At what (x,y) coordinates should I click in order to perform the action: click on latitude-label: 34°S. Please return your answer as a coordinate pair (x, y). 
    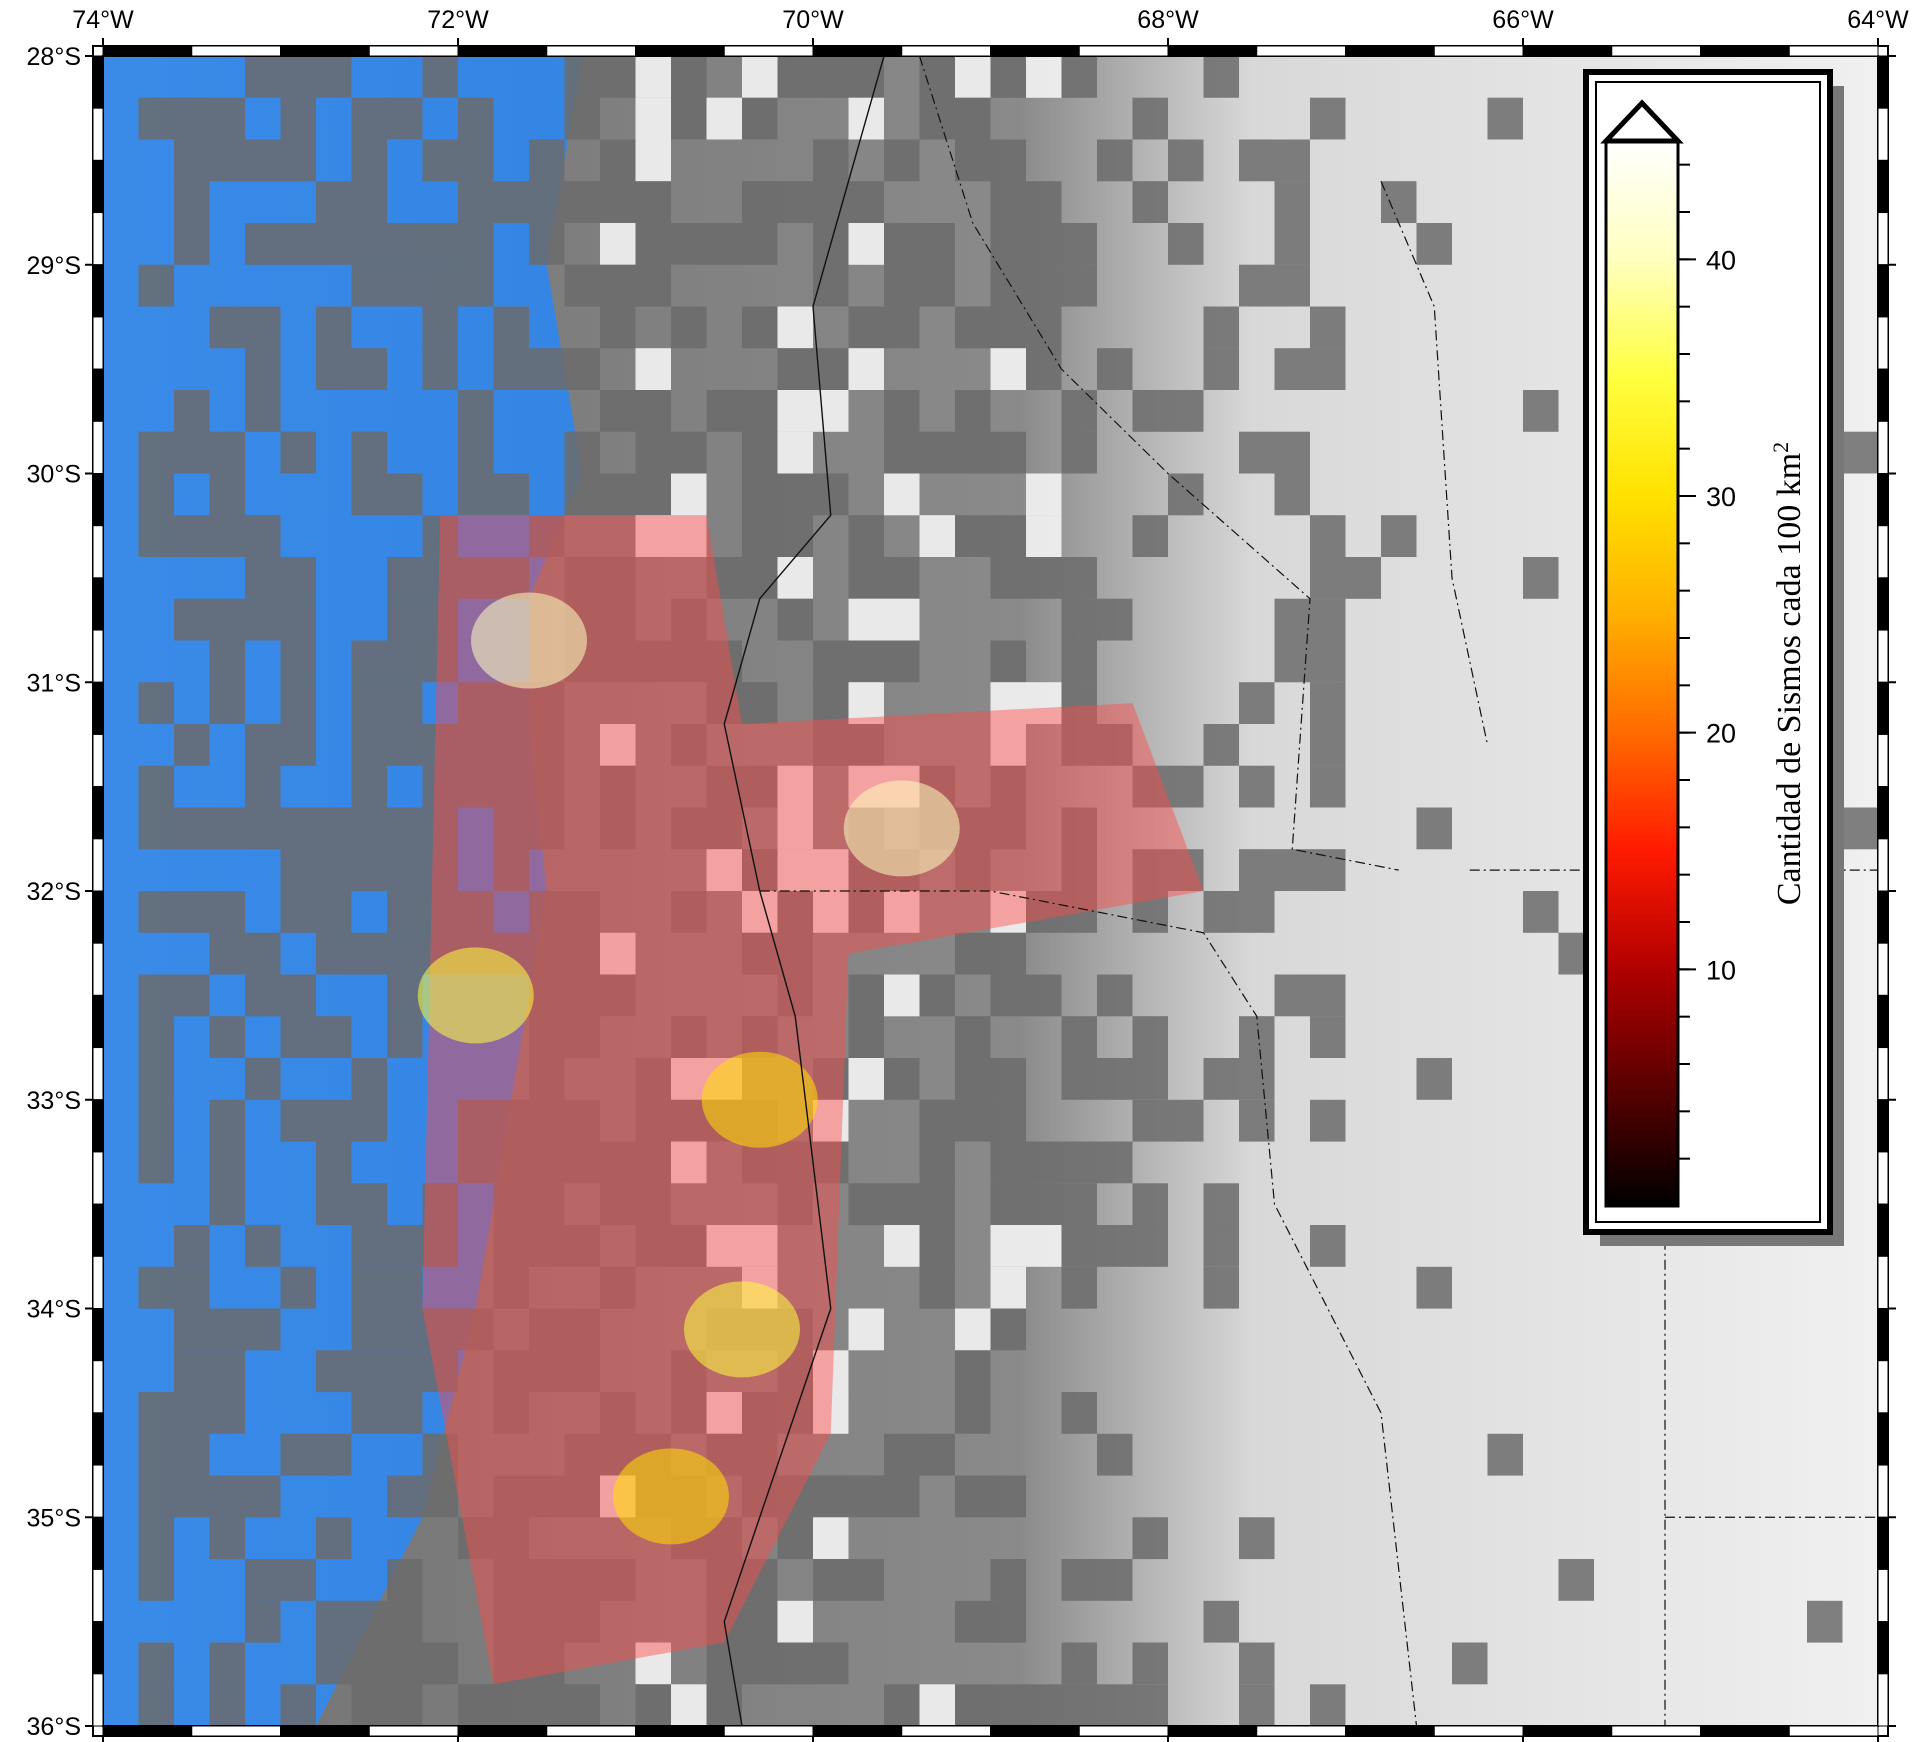
    Looking at the image, I should click on (54, 1310).